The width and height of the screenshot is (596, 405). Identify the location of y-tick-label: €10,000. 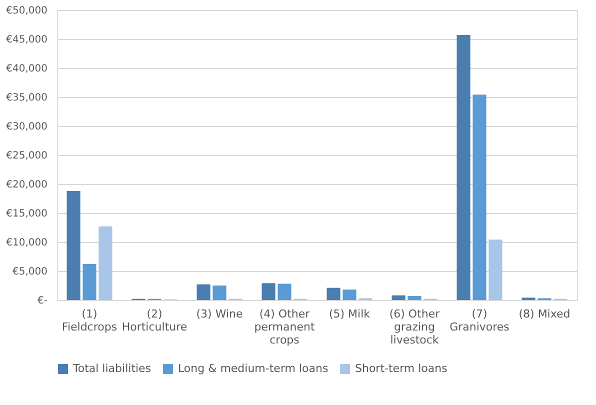
(27, 243).